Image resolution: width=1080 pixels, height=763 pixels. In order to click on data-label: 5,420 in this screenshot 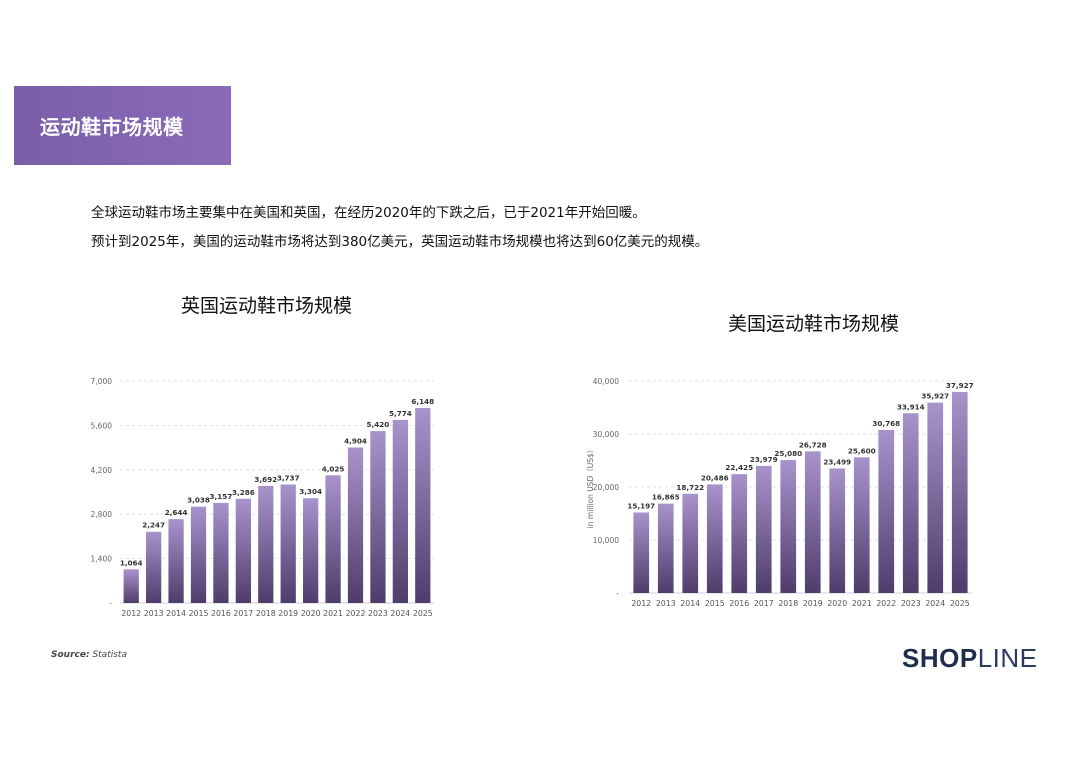, I will do `click(378, 424)`.